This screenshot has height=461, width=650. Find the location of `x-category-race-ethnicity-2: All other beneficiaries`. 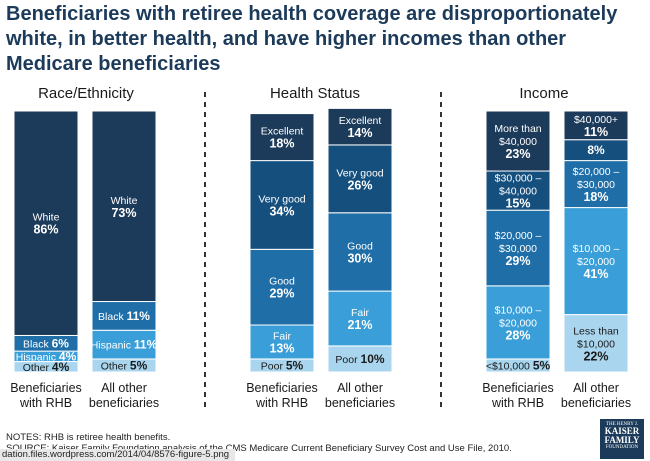

x-category-race-ethnicity-2: All other beneficiaries is located at coordinates (124, 395).